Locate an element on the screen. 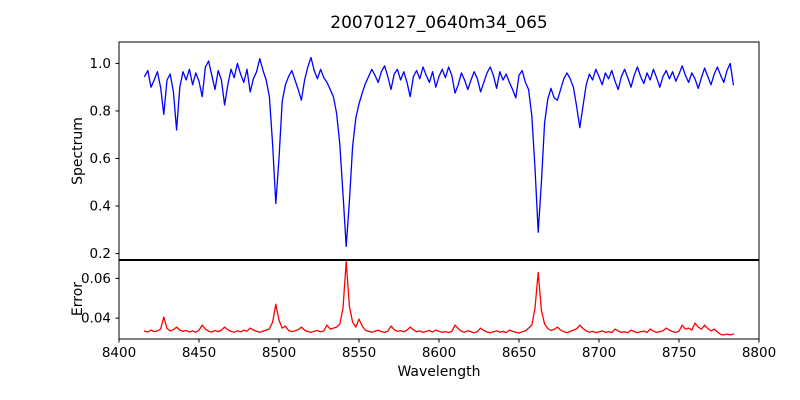 This screenshot has width=800, height=400. spectrum-y-tick-label: 0.4 is located at coordinates (100, 207).